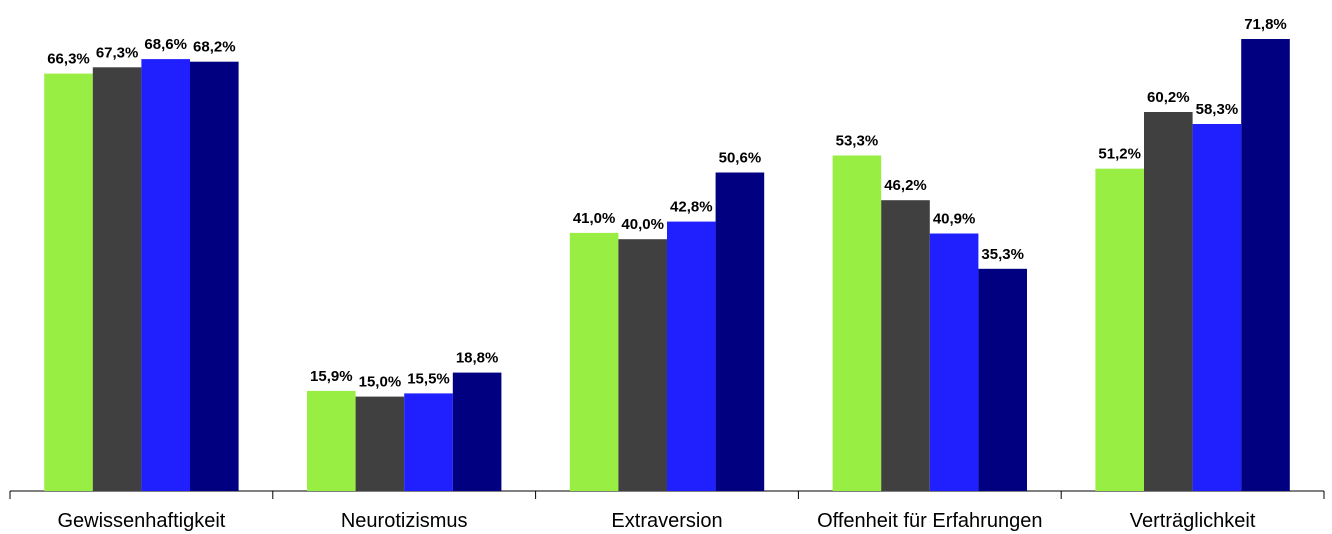  I want to click on value-label: 68,2%, so click(214, 47).